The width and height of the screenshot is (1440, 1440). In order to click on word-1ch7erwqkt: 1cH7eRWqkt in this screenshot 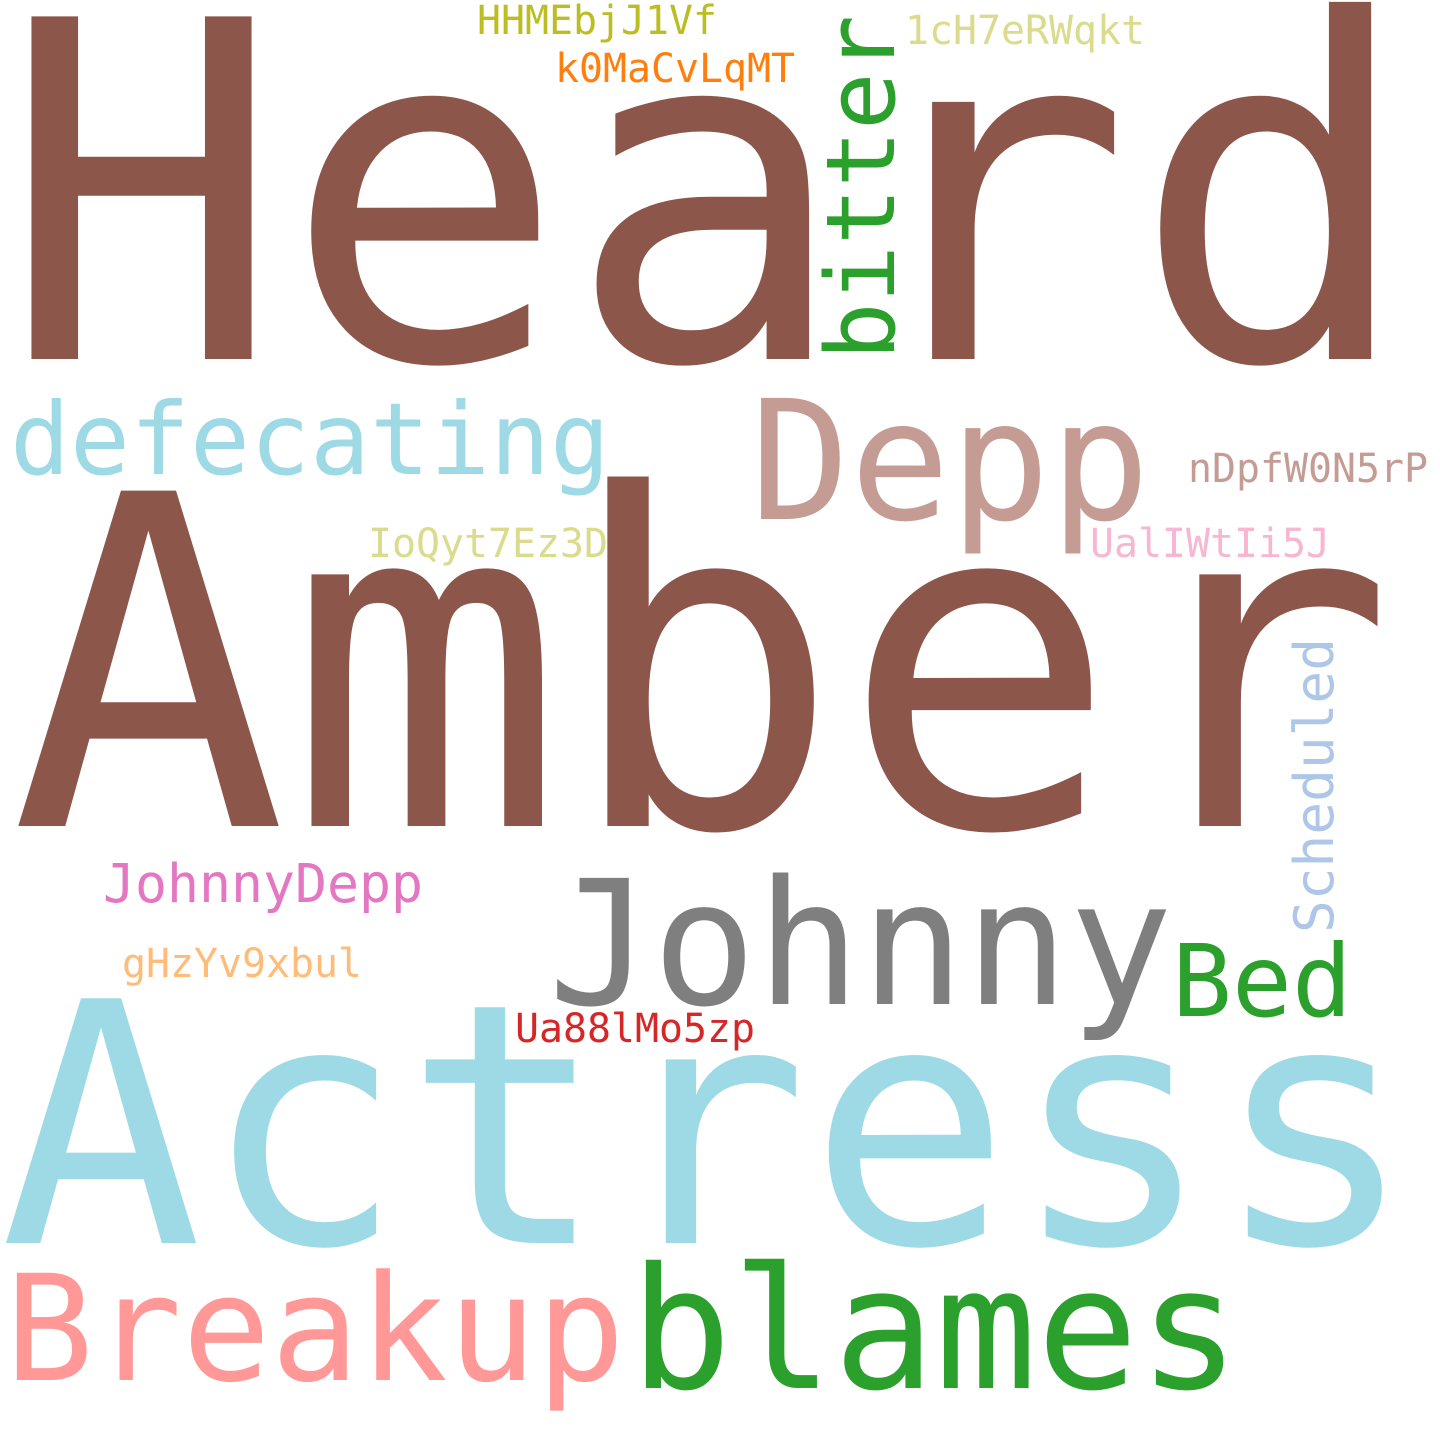, I will do `click(1025, 31)`.